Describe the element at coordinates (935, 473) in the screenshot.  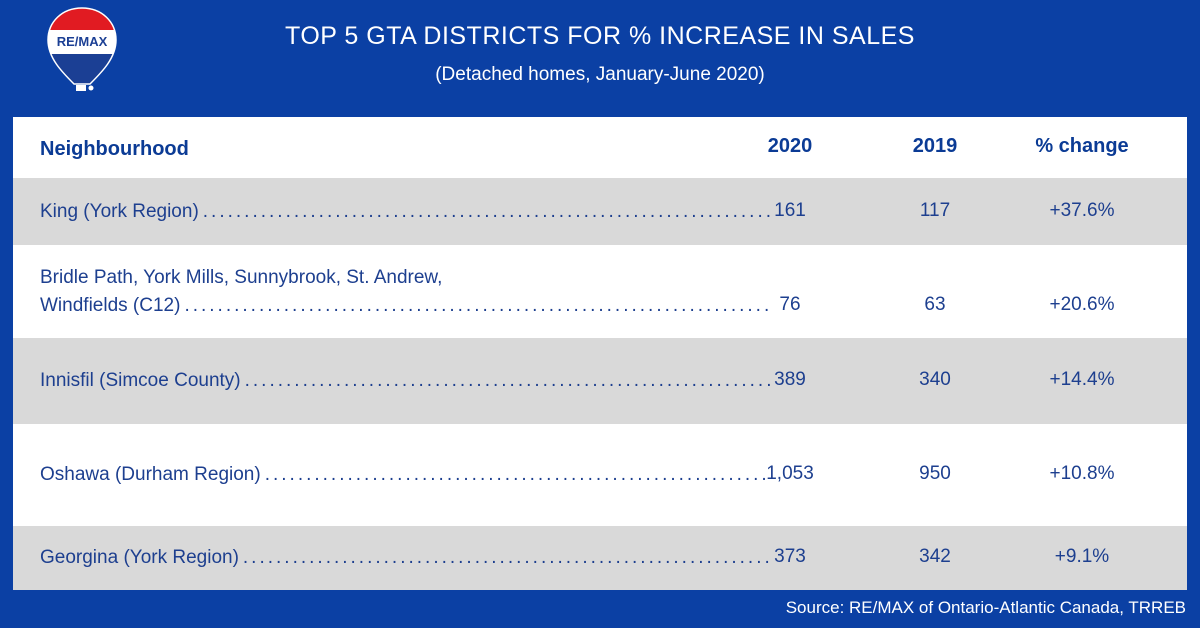
I see `value-2019: 950` at that location.